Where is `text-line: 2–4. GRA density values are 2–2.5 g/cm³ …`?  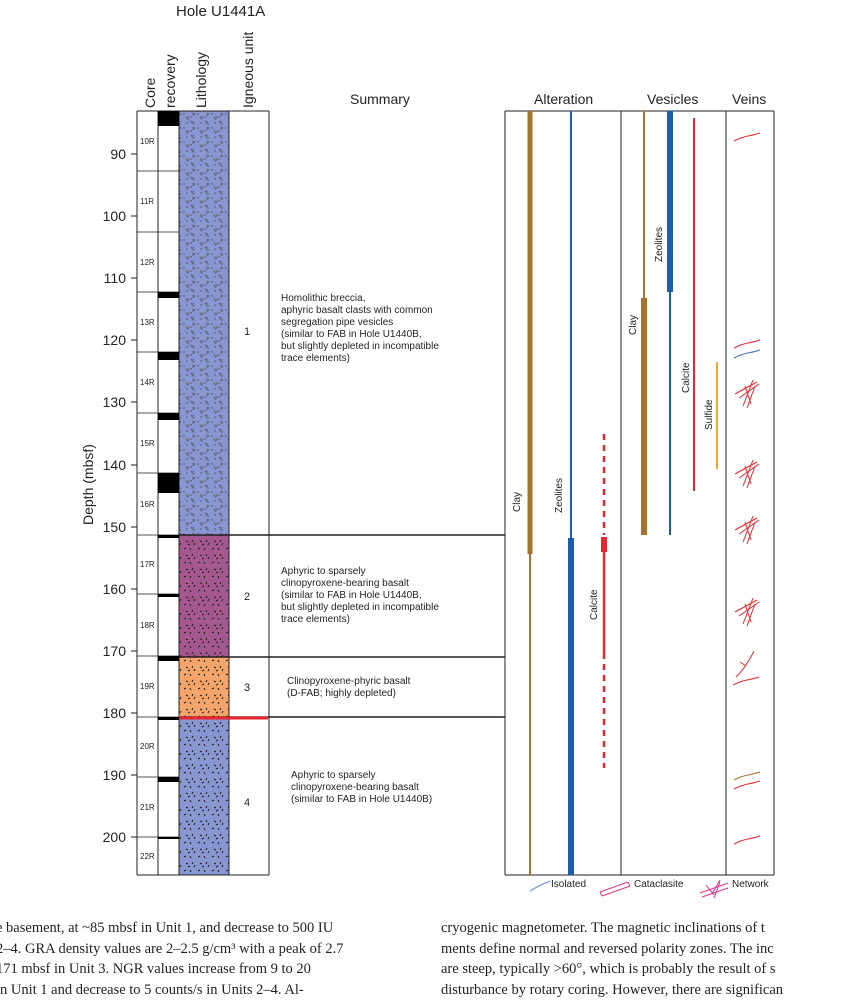 text-line: 2–4. GRA density values are 2–2.5 g/cm³ … is located at coordinates (172, 948).